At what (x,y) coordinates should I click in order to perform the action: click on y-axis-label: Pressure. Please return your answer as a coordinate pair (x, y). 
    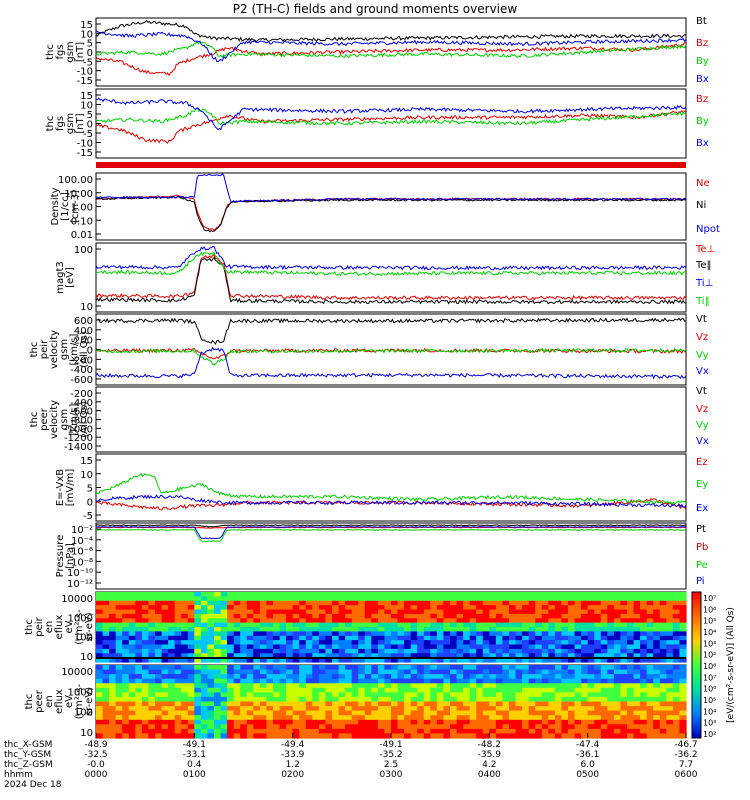
    Looking at the image, I should click on (60, 556).